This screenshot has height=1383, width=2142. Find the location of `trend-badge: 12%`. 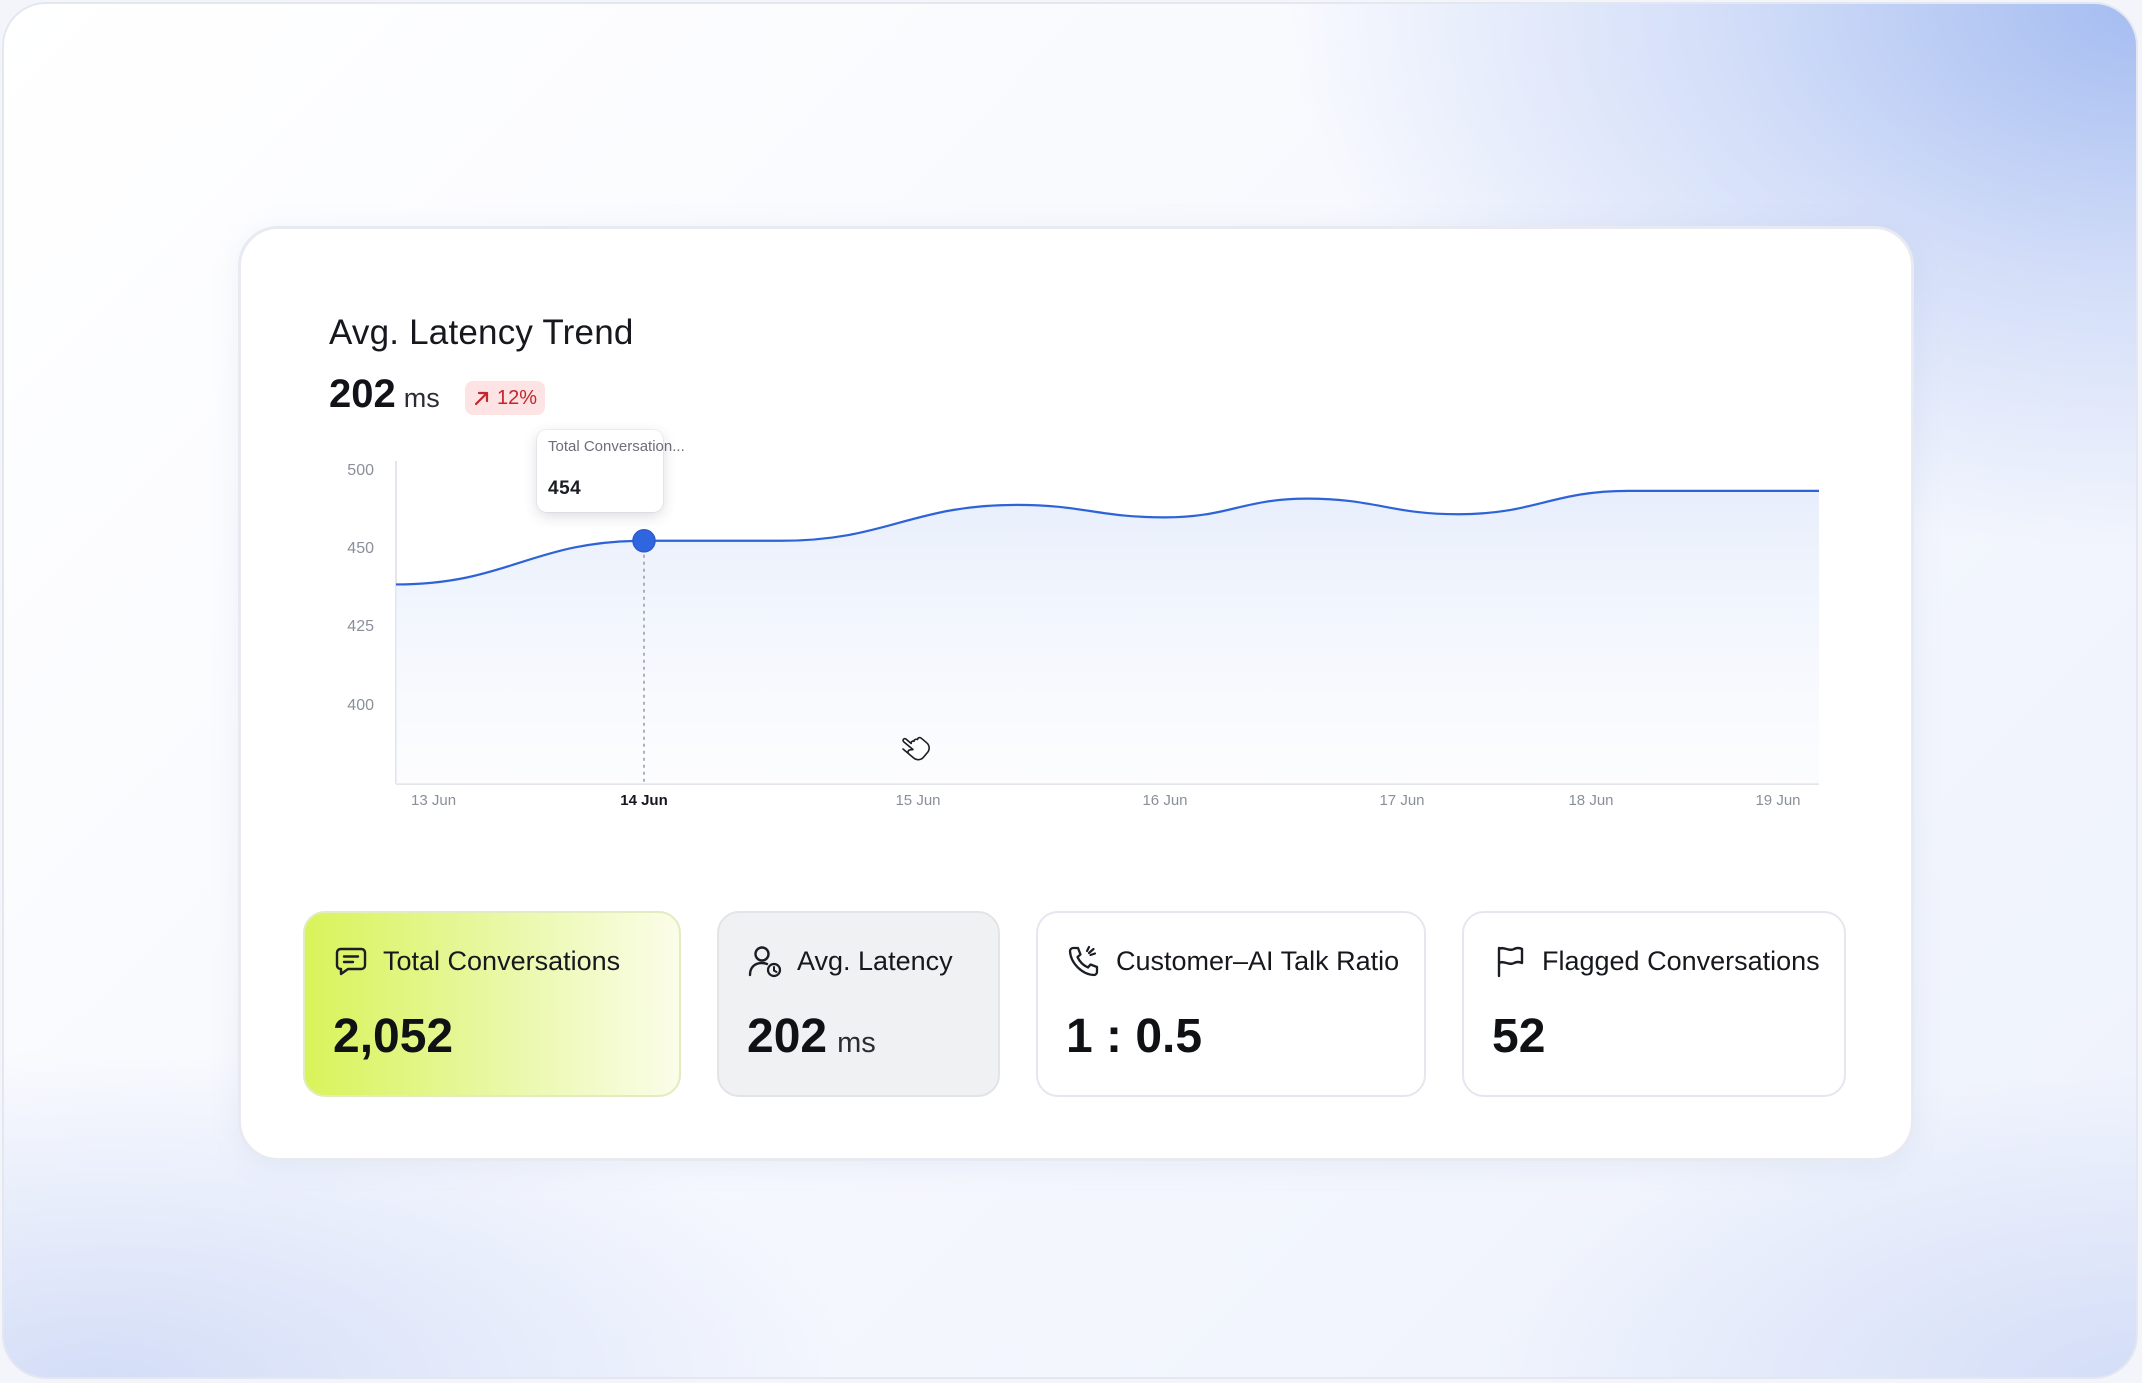

trend-badge: 12% is located at coordinates (505, 398).